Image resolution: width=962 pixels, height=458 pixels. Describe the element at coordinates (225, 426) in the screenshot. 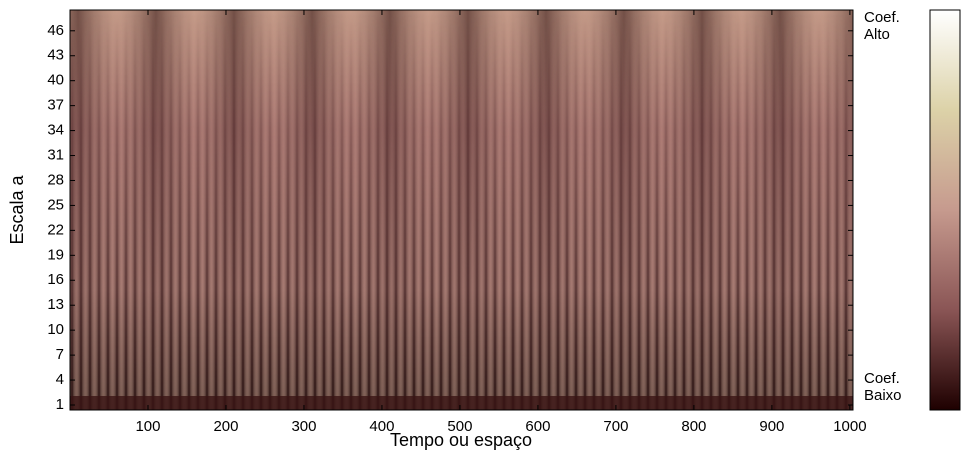

I see `x-tick-label: 200` at that location.